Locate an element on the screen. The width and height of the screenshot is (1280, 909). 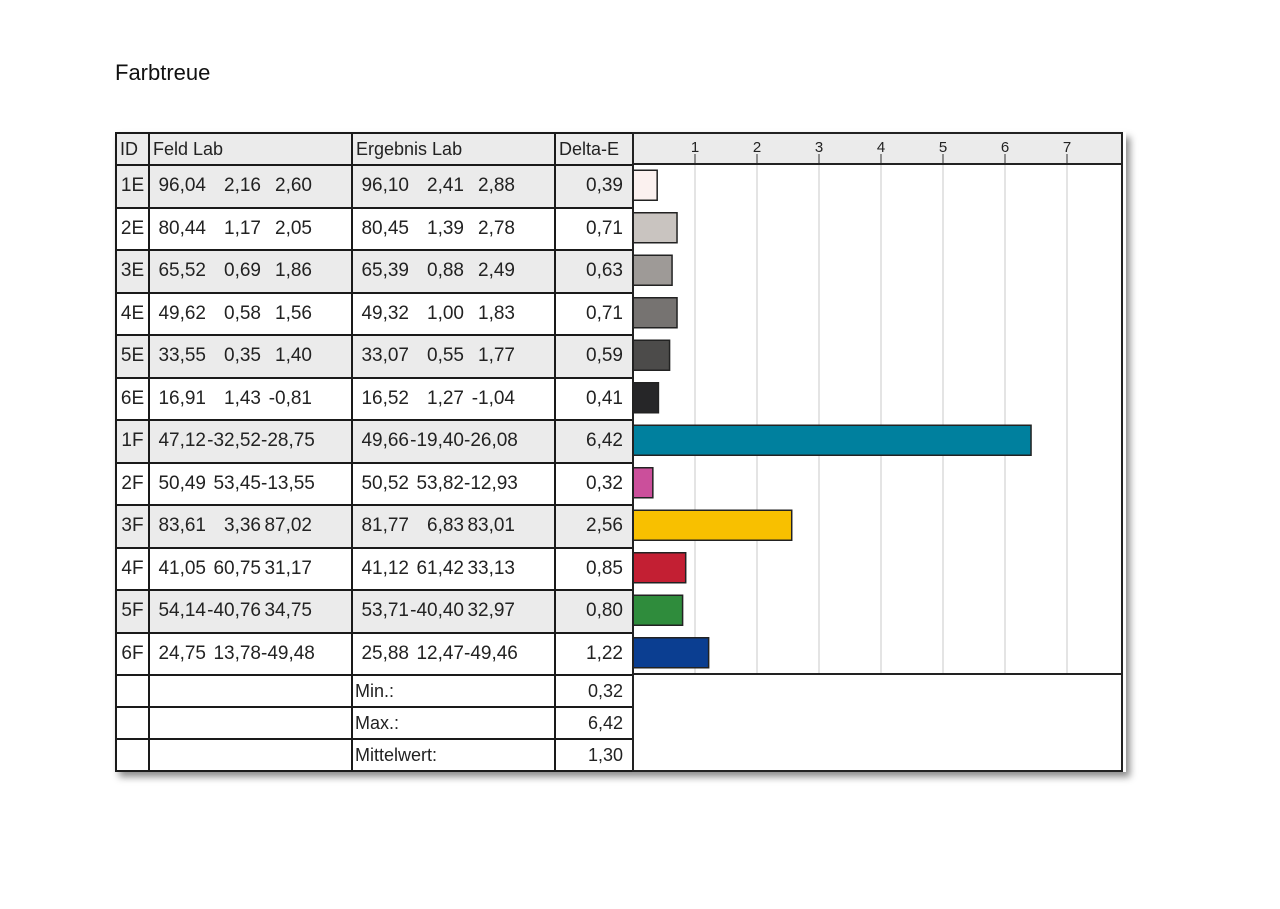
lab-a-value: -32,52 is located at coordinates (234, 441).